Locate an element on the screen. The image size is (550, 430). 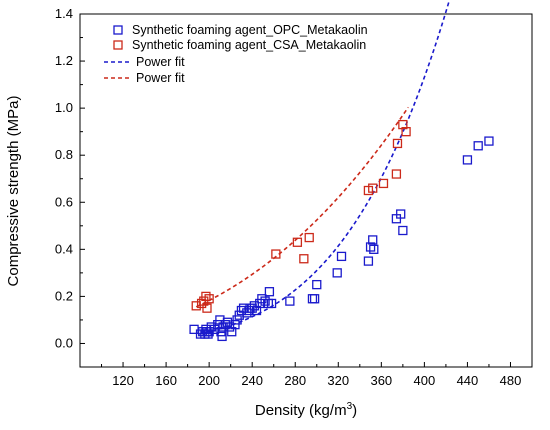
x-axis-title-sup: 3 is located at coordinates (350, 406).